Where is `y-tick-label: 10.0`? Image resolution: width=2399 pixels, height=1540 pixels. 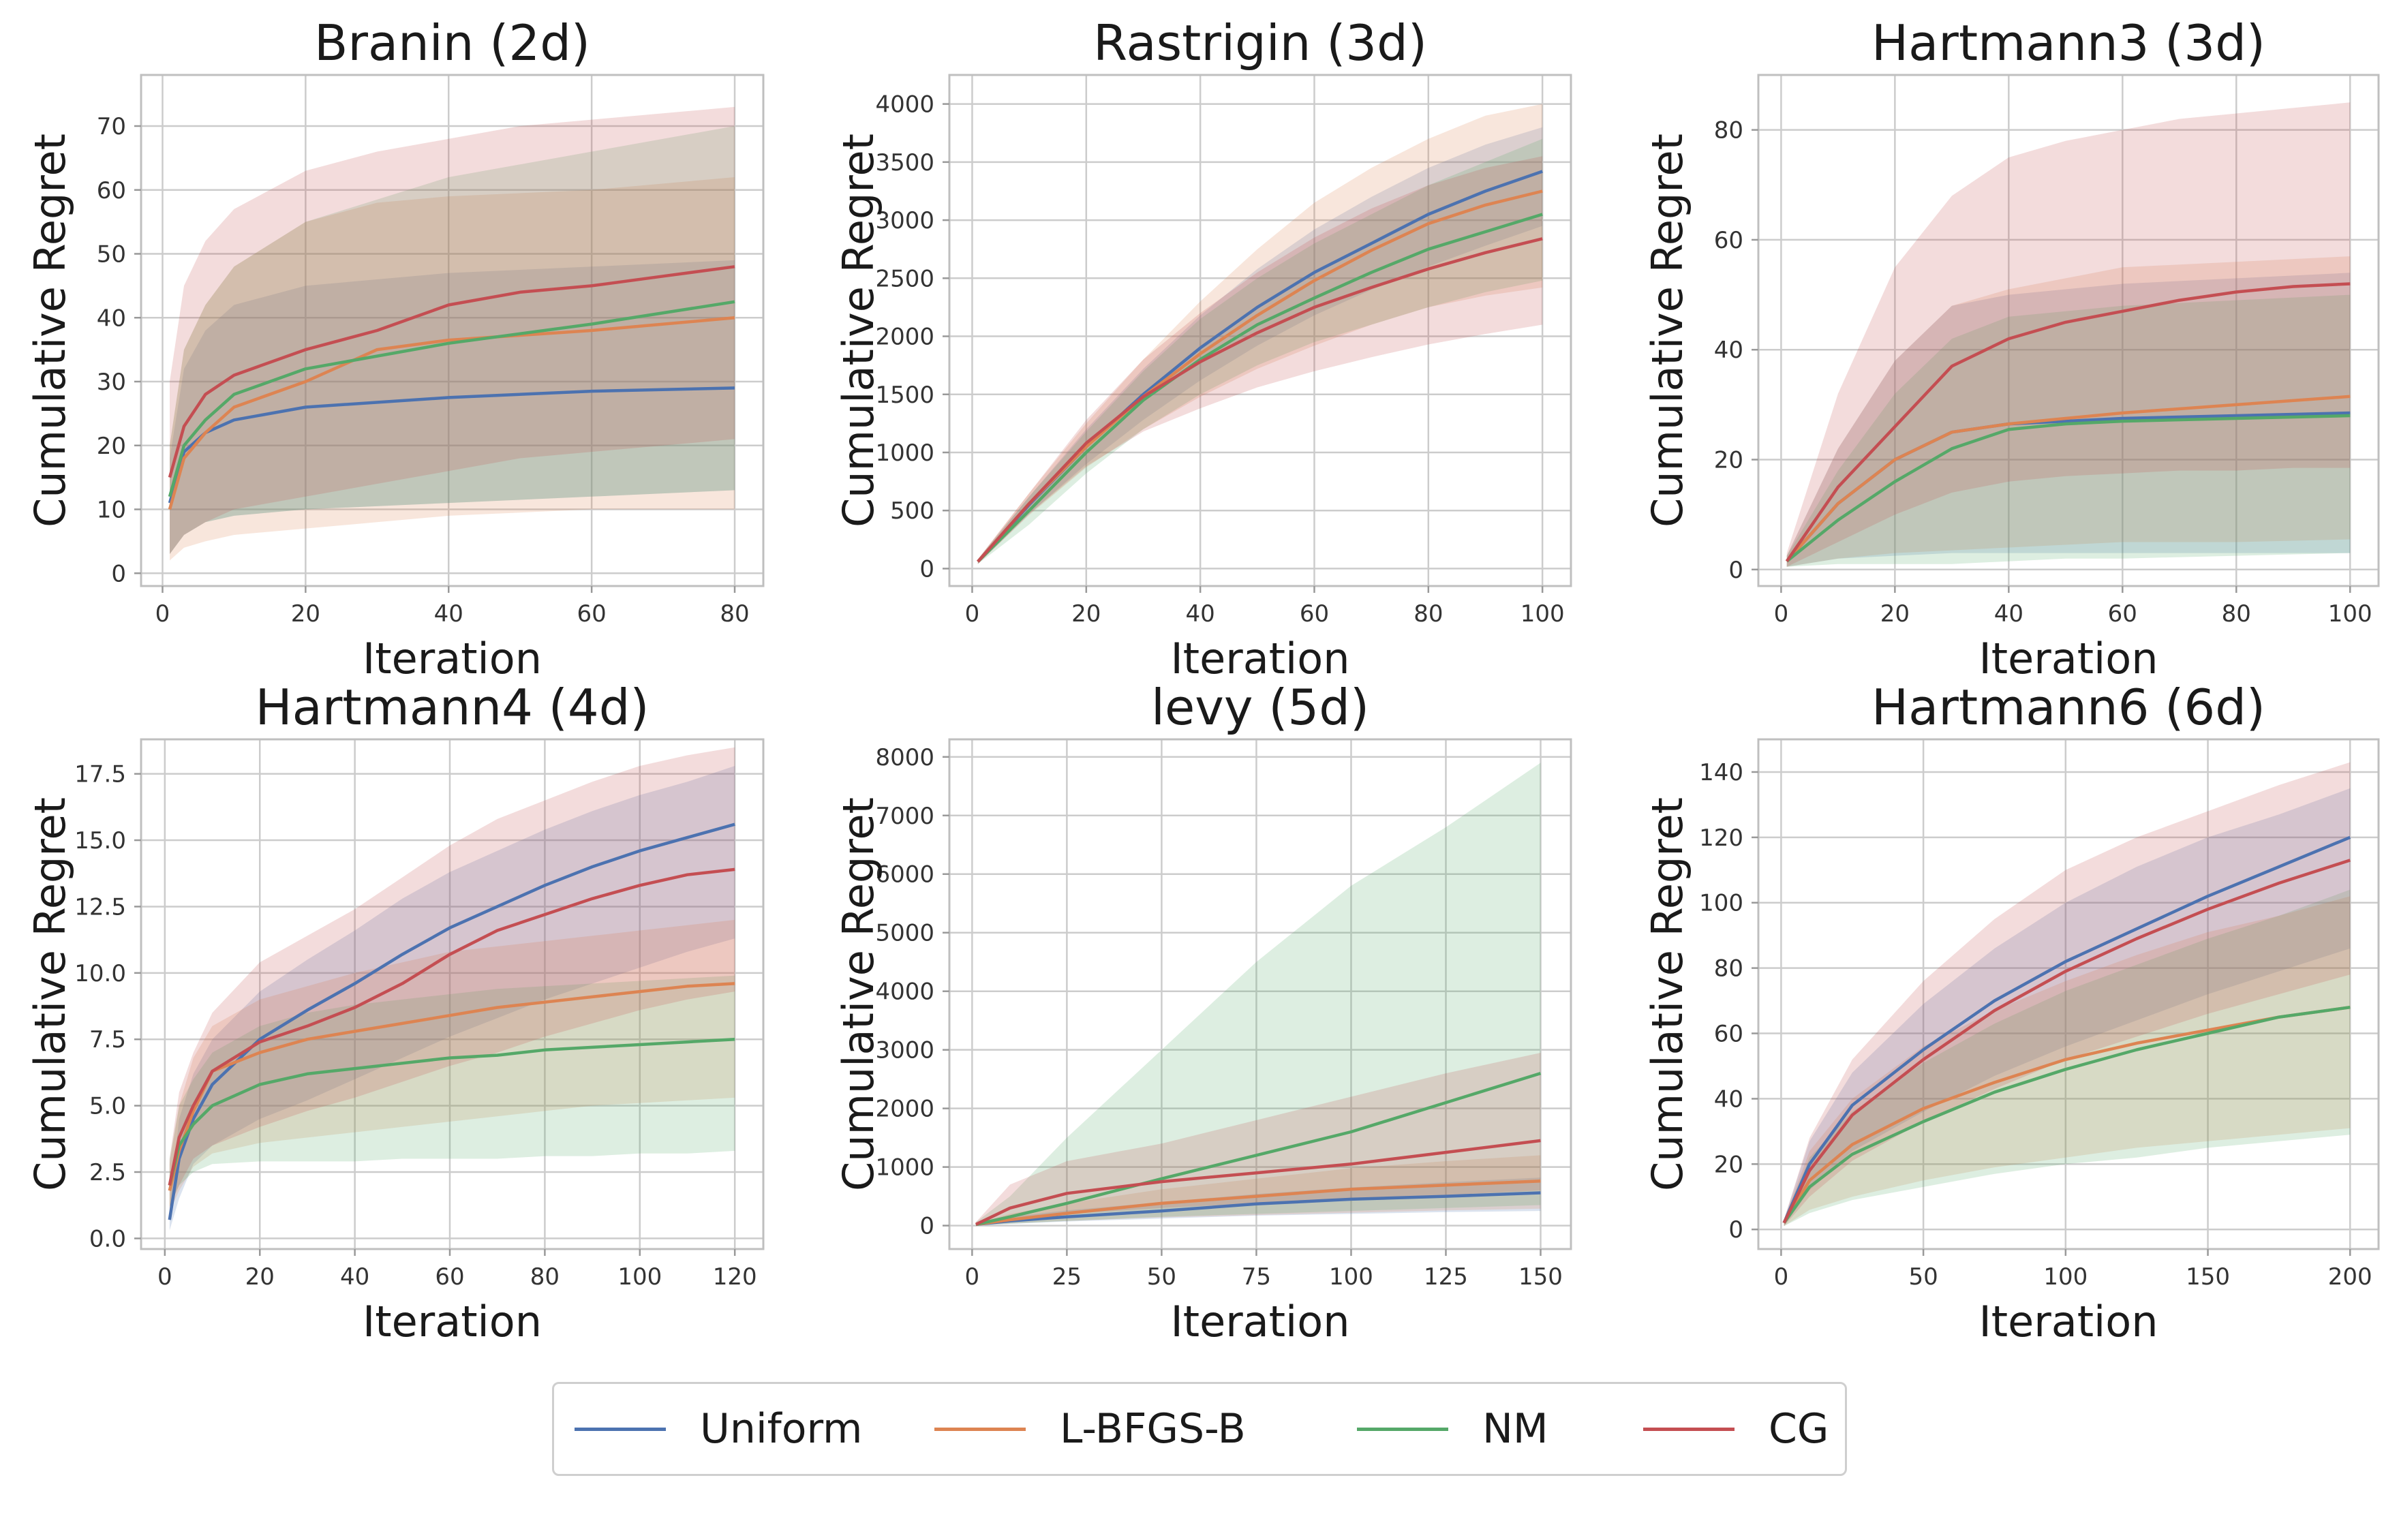
y-tick-label: 10.0 is located at coordinates (100, 973).